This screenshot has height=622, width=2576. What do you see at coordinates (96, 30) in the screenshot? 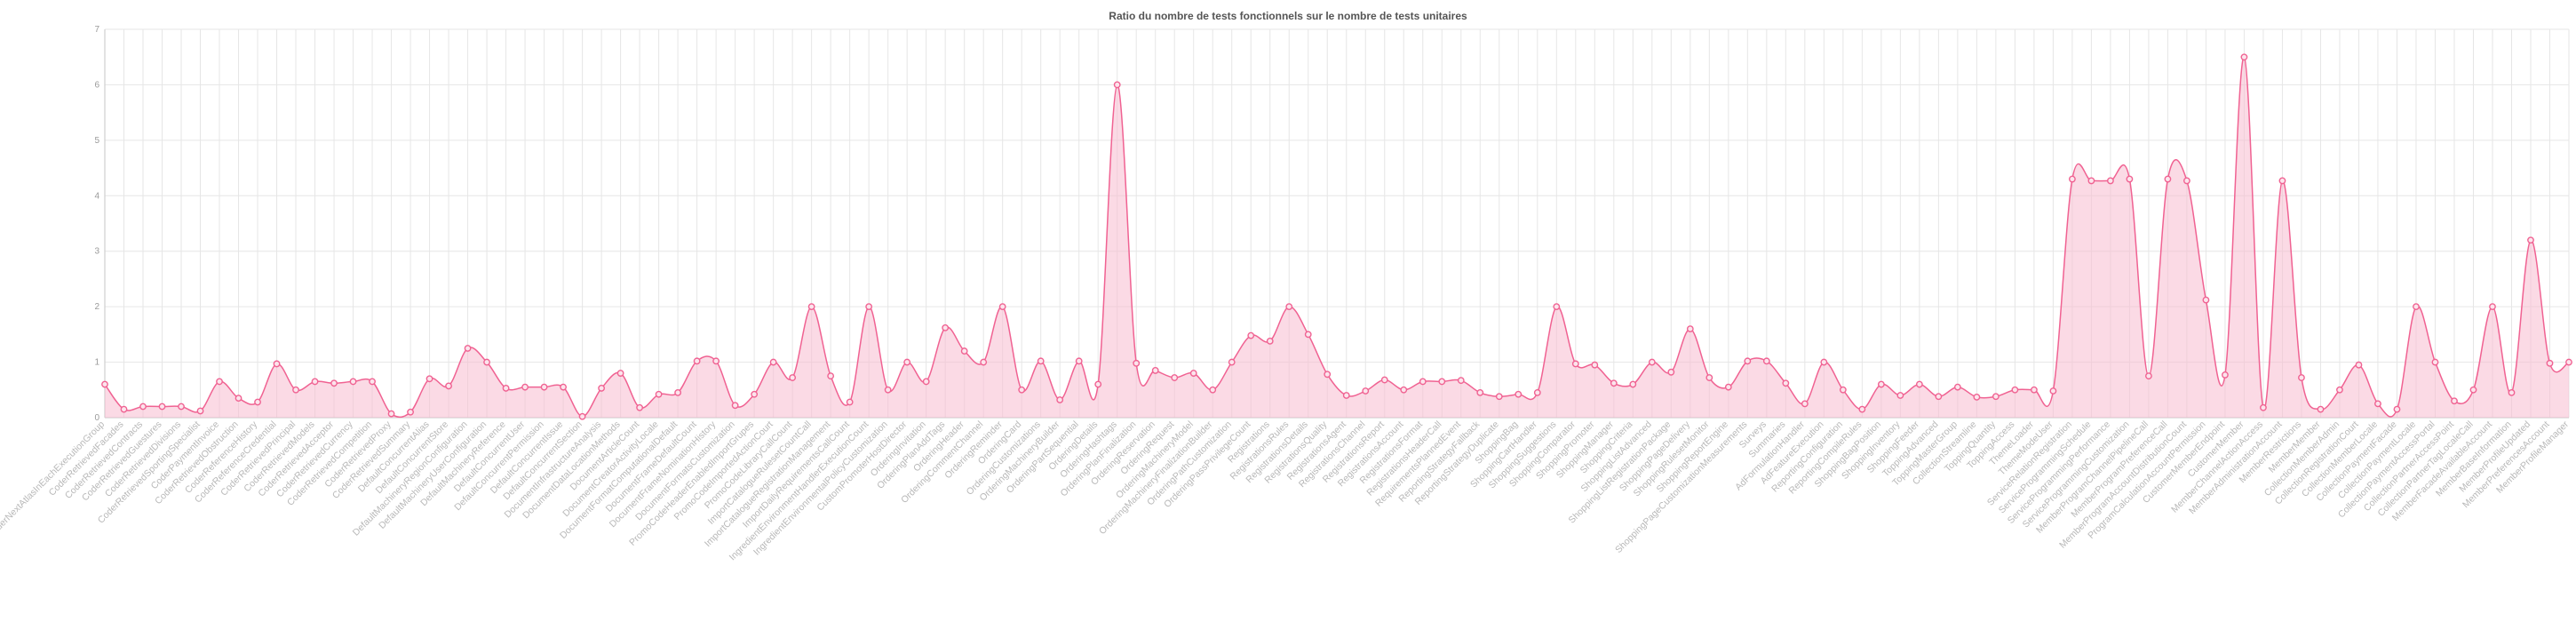
I see `y-tick-label: 7` at bounding box center [96, 30].